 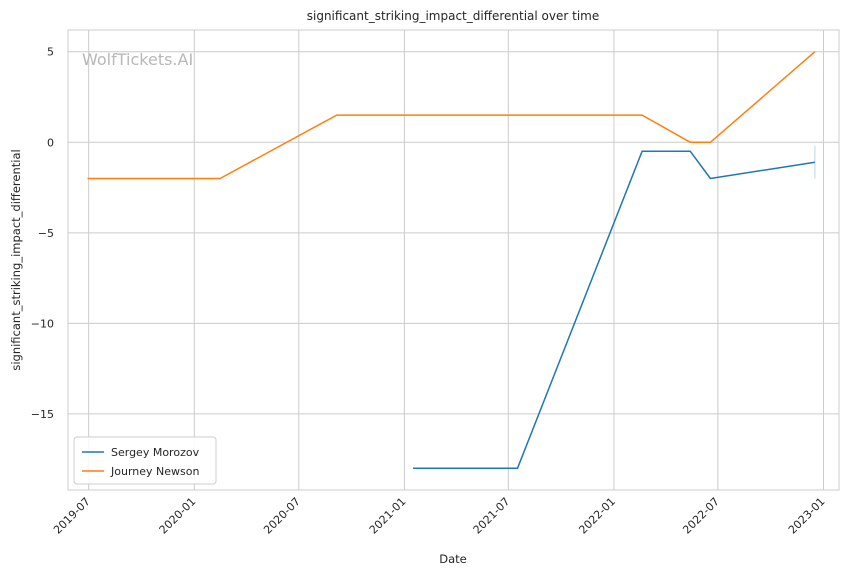 I want to click on y-tick-labels: 5 0 −5 −10 −15, so click(x=42, y=233).